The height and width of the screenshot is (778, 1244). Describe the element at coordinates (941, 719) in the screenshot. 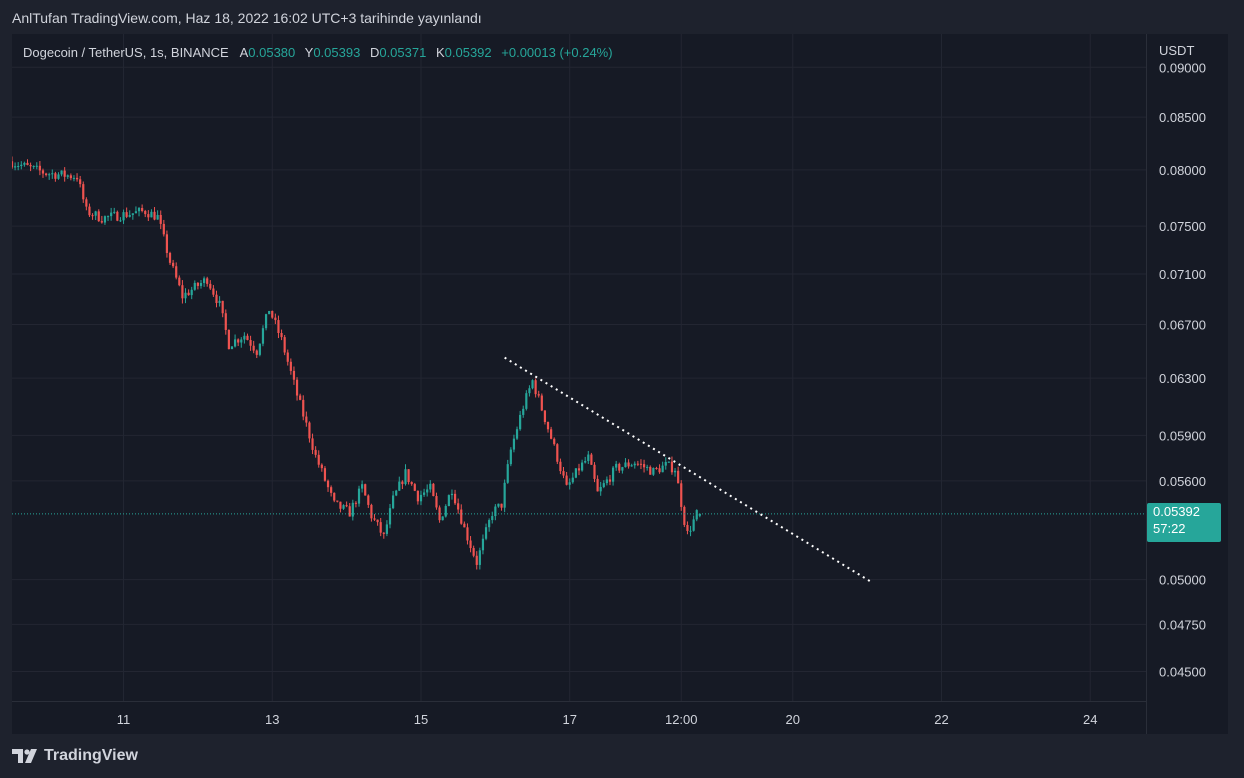

I see `time-tick-label: 22` at that location.